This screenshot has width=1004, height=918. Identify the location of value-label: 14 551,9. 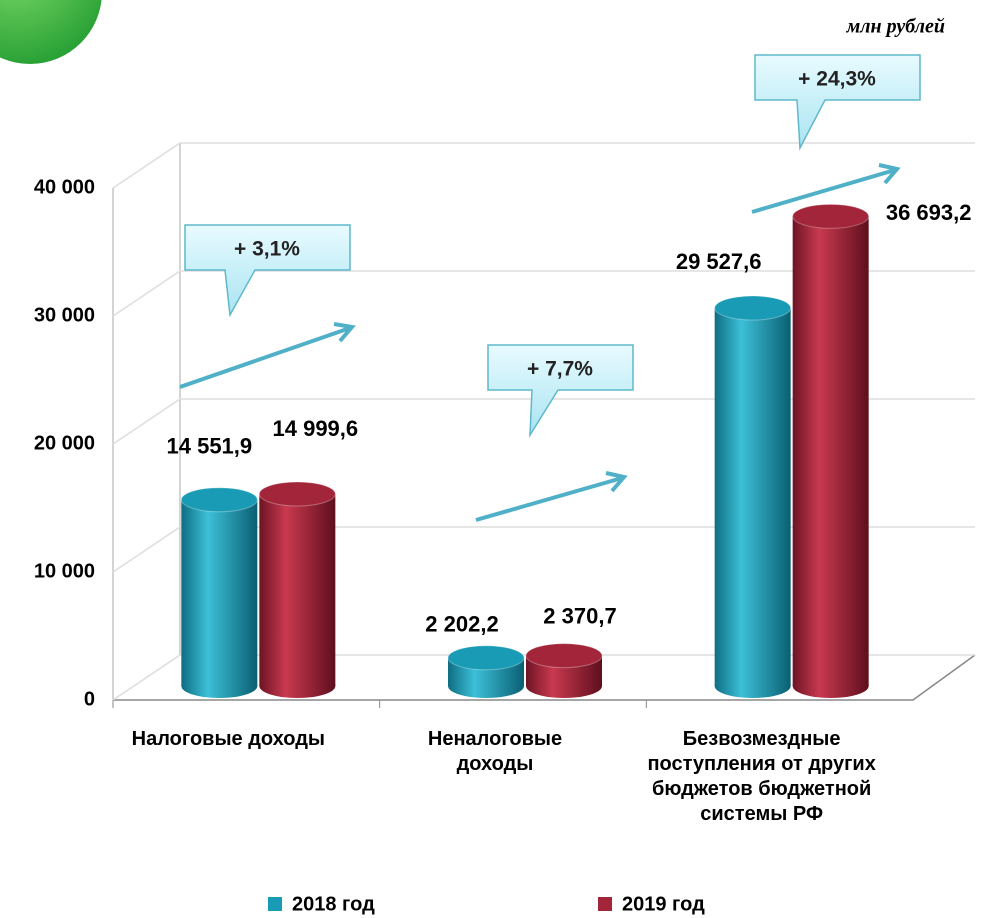
(210, 446).